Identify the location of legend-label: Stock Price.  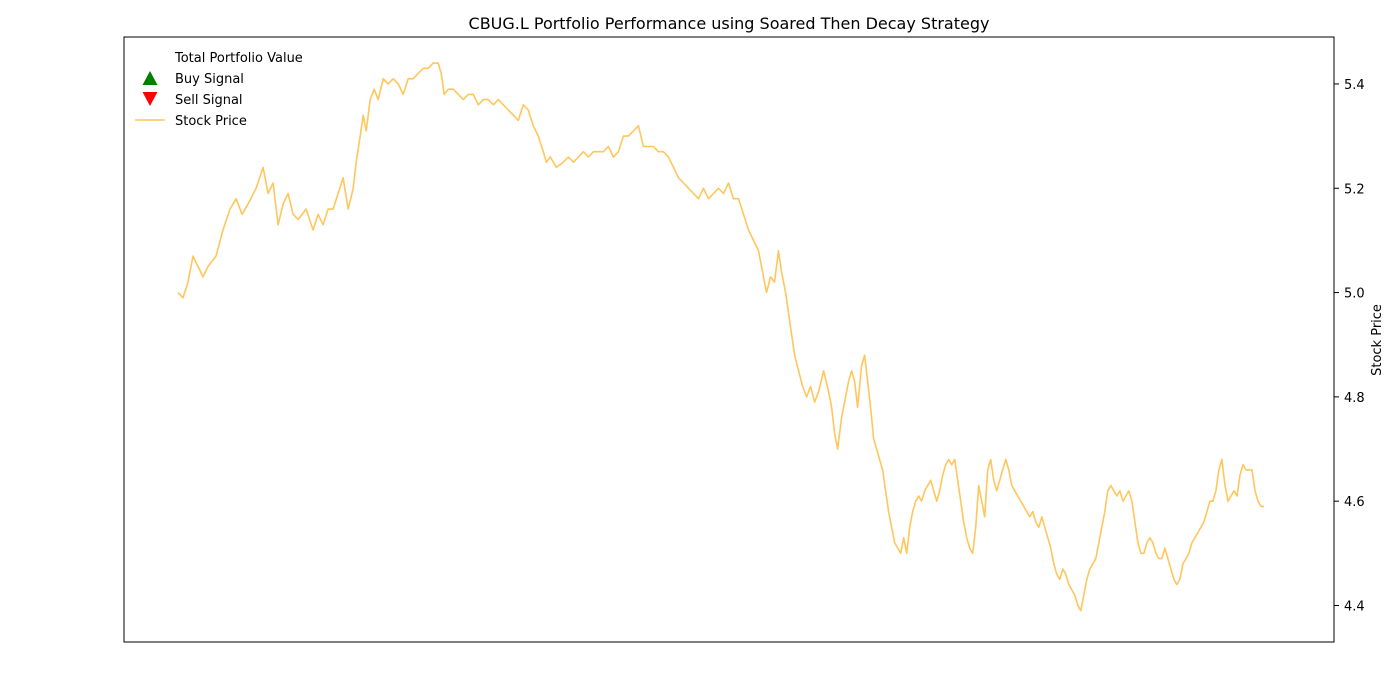
(211, 121).